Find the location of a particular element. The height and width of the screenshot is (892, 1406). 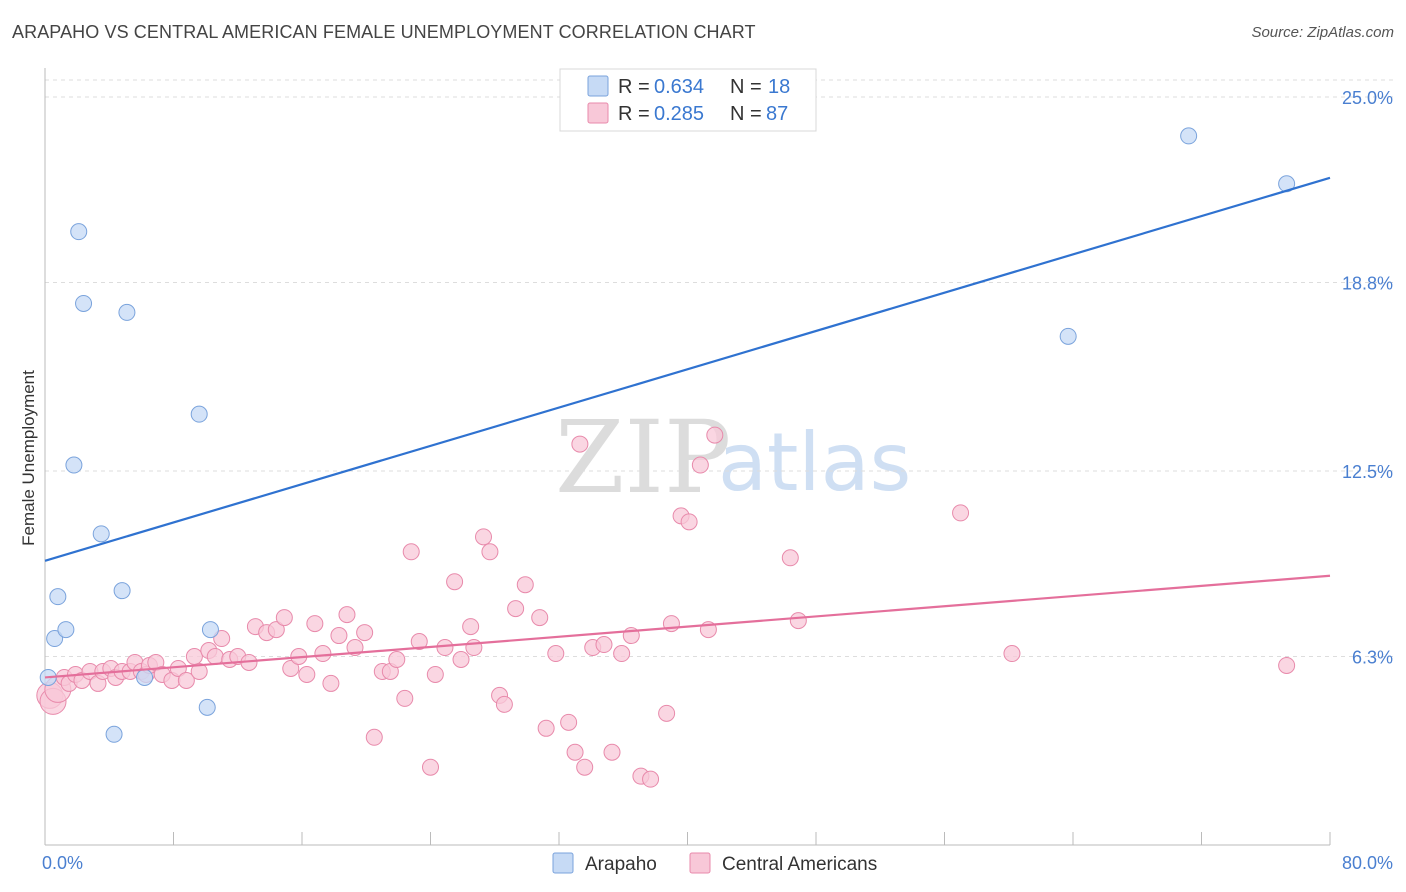

legend-n-value-arapaho: 18 is located at coordinates (779, 87).